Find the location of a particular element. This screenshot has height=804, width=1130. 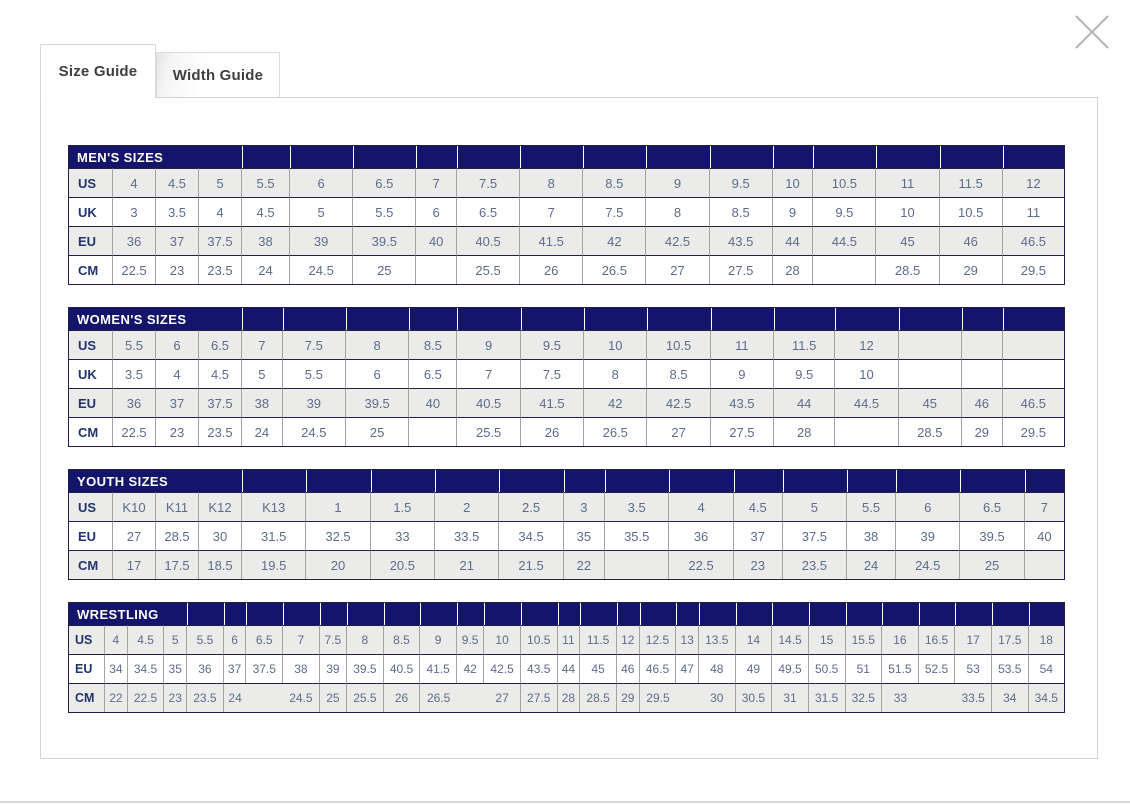

size-cell: 16.5 is located at coordinates (937, 639).